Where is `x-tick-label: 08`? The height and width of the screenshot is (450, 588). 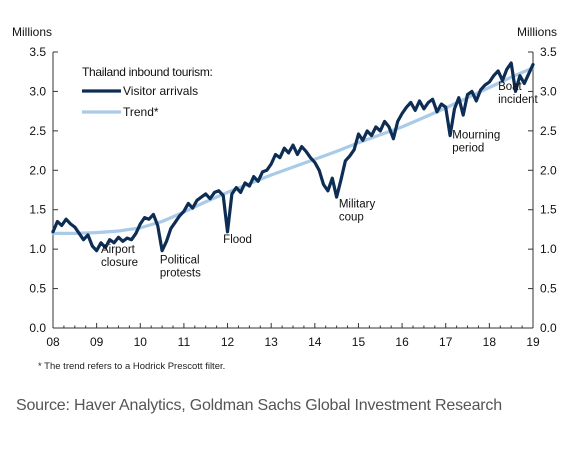
x-tick-label: 08 is located at coordinates (53, 342).